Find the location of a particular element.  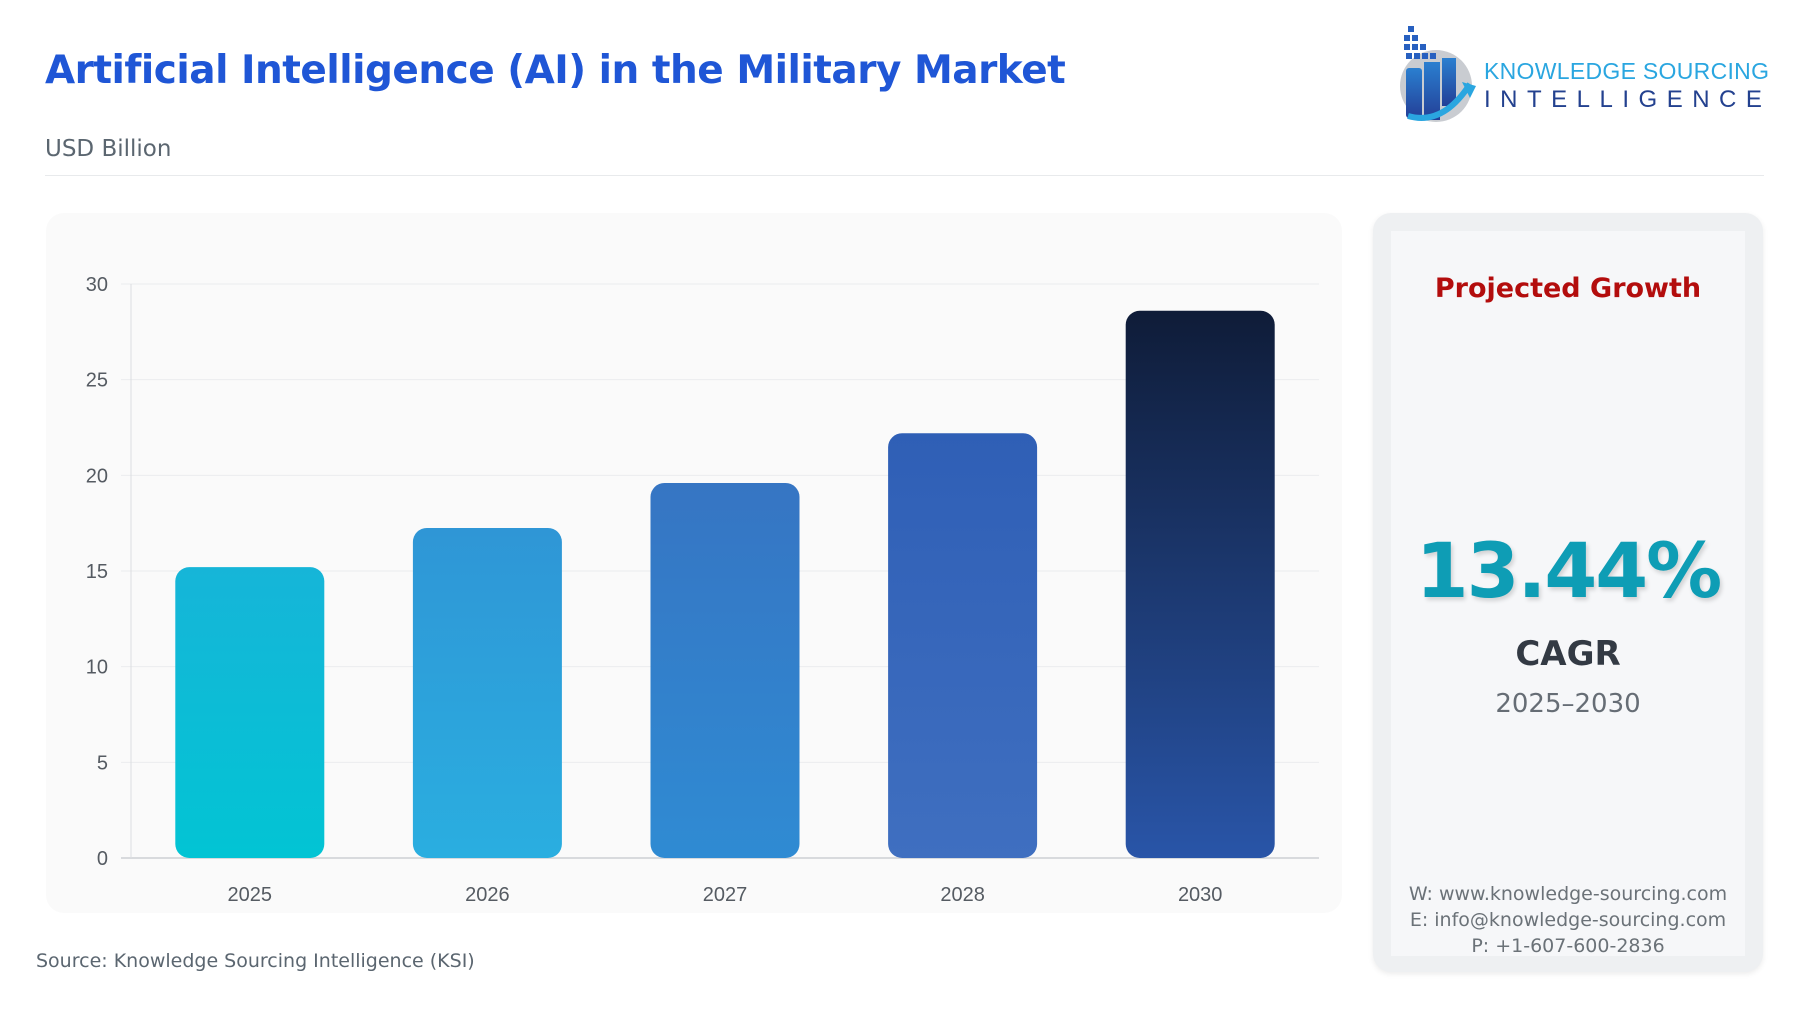

x-tick-label: 2025 is located at coordinates (250, 895).